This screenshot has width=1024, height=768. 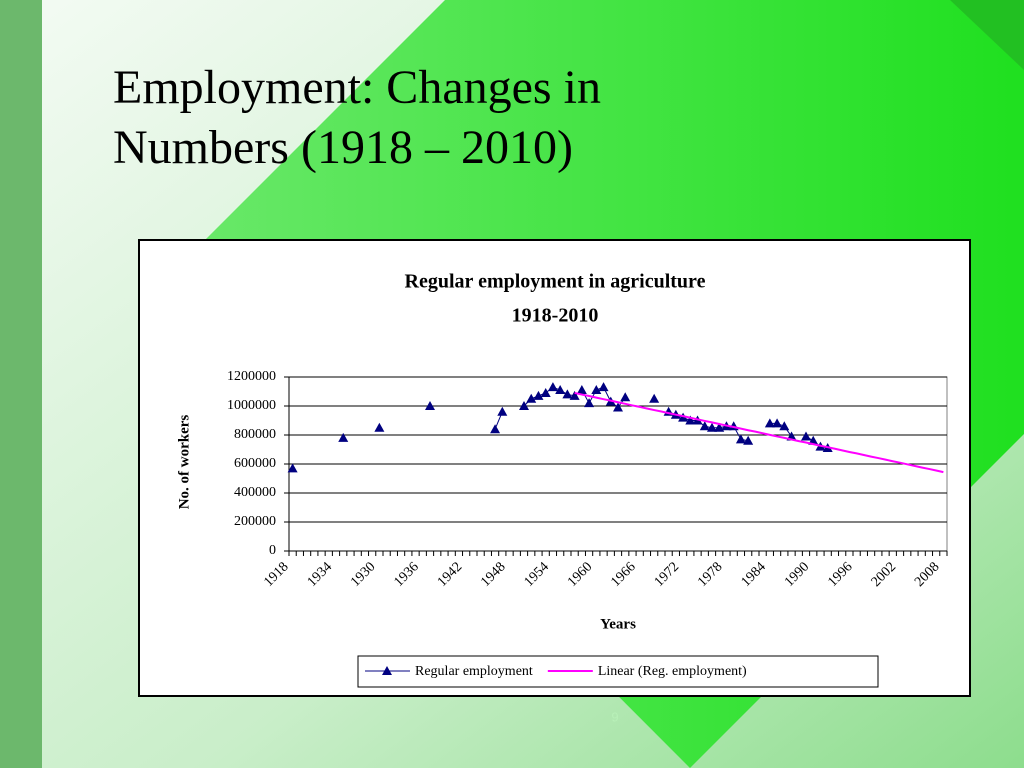 I want to click on y-axis-title: No. of workers, so click(x=184, y=462).